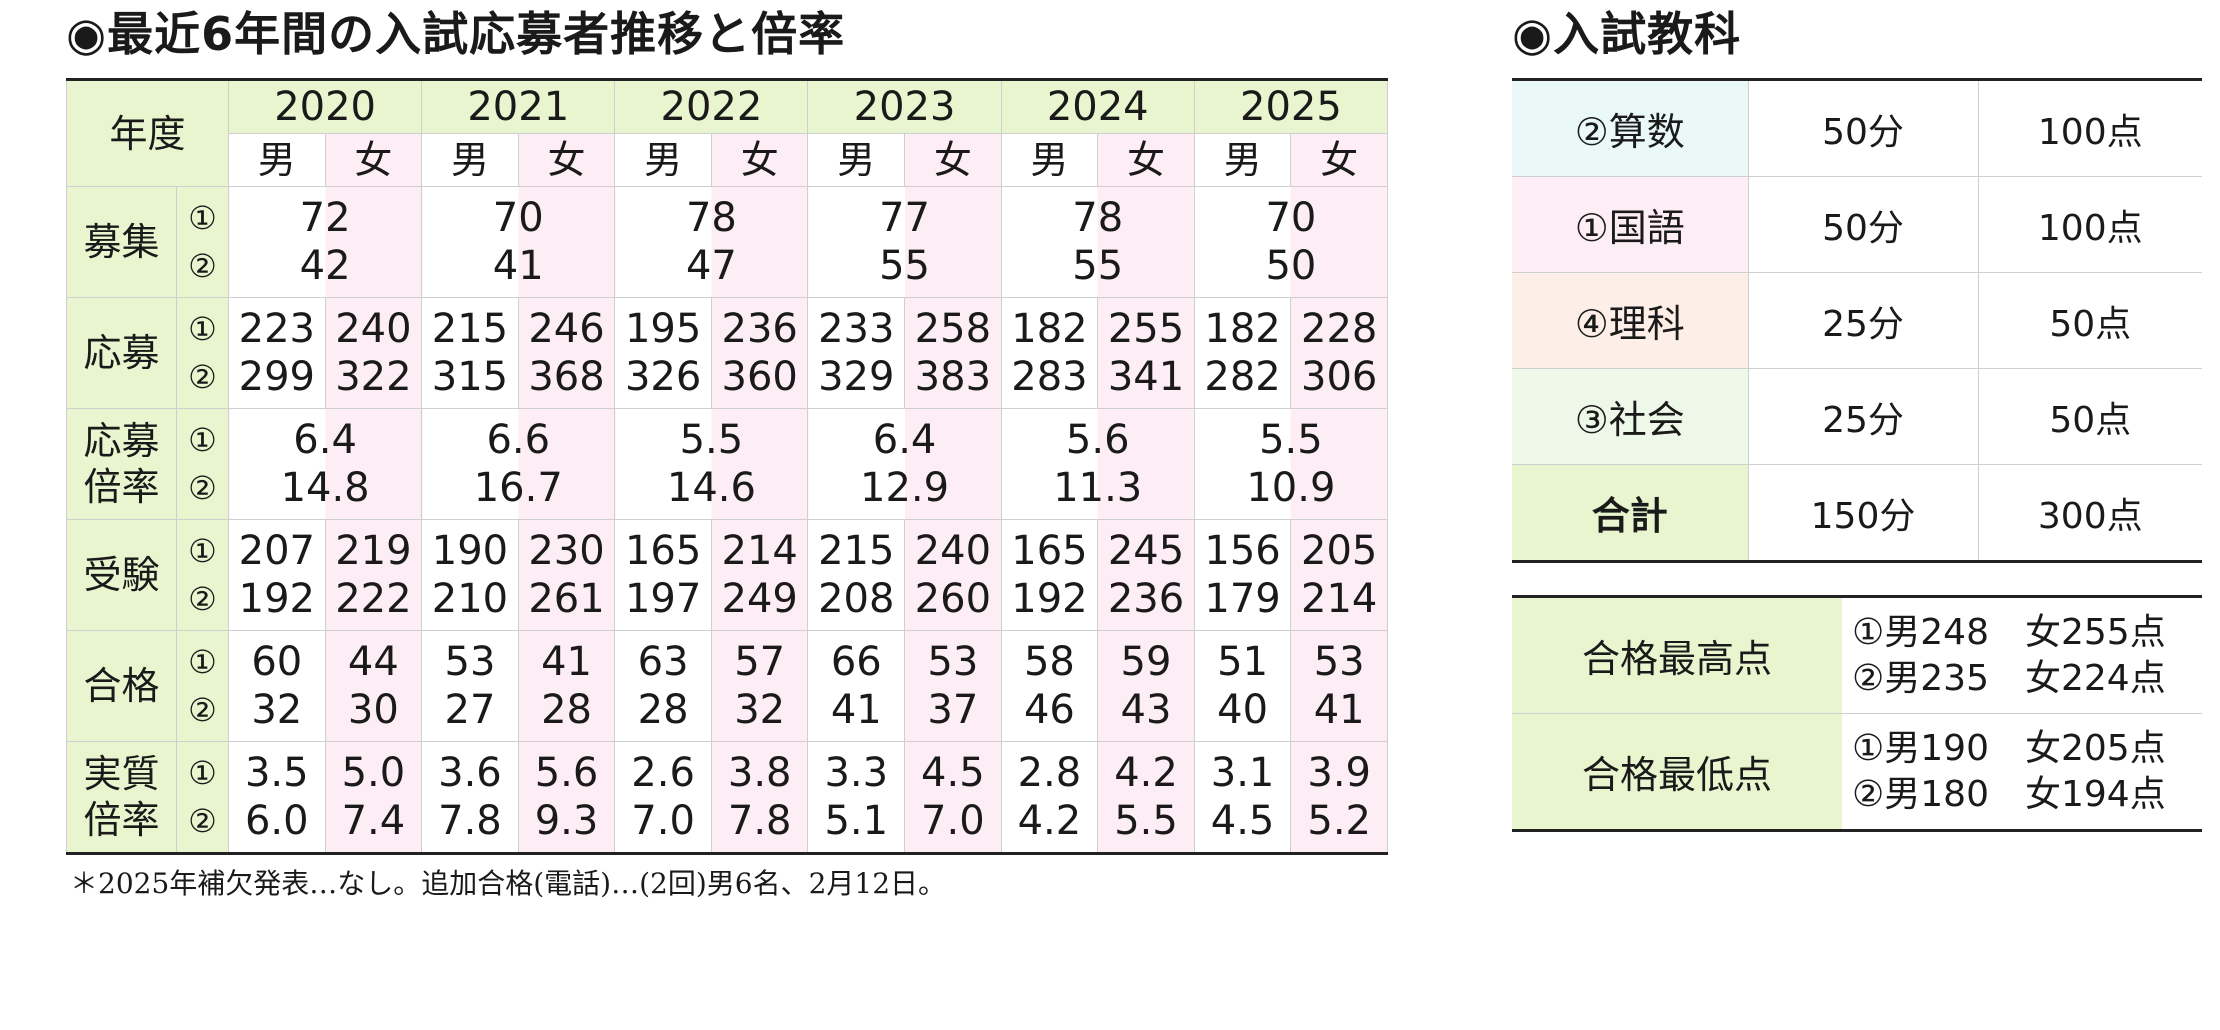 This screenshot has height=1030, width=2220. I want to click on value: 5.2, so click(1339, 821).